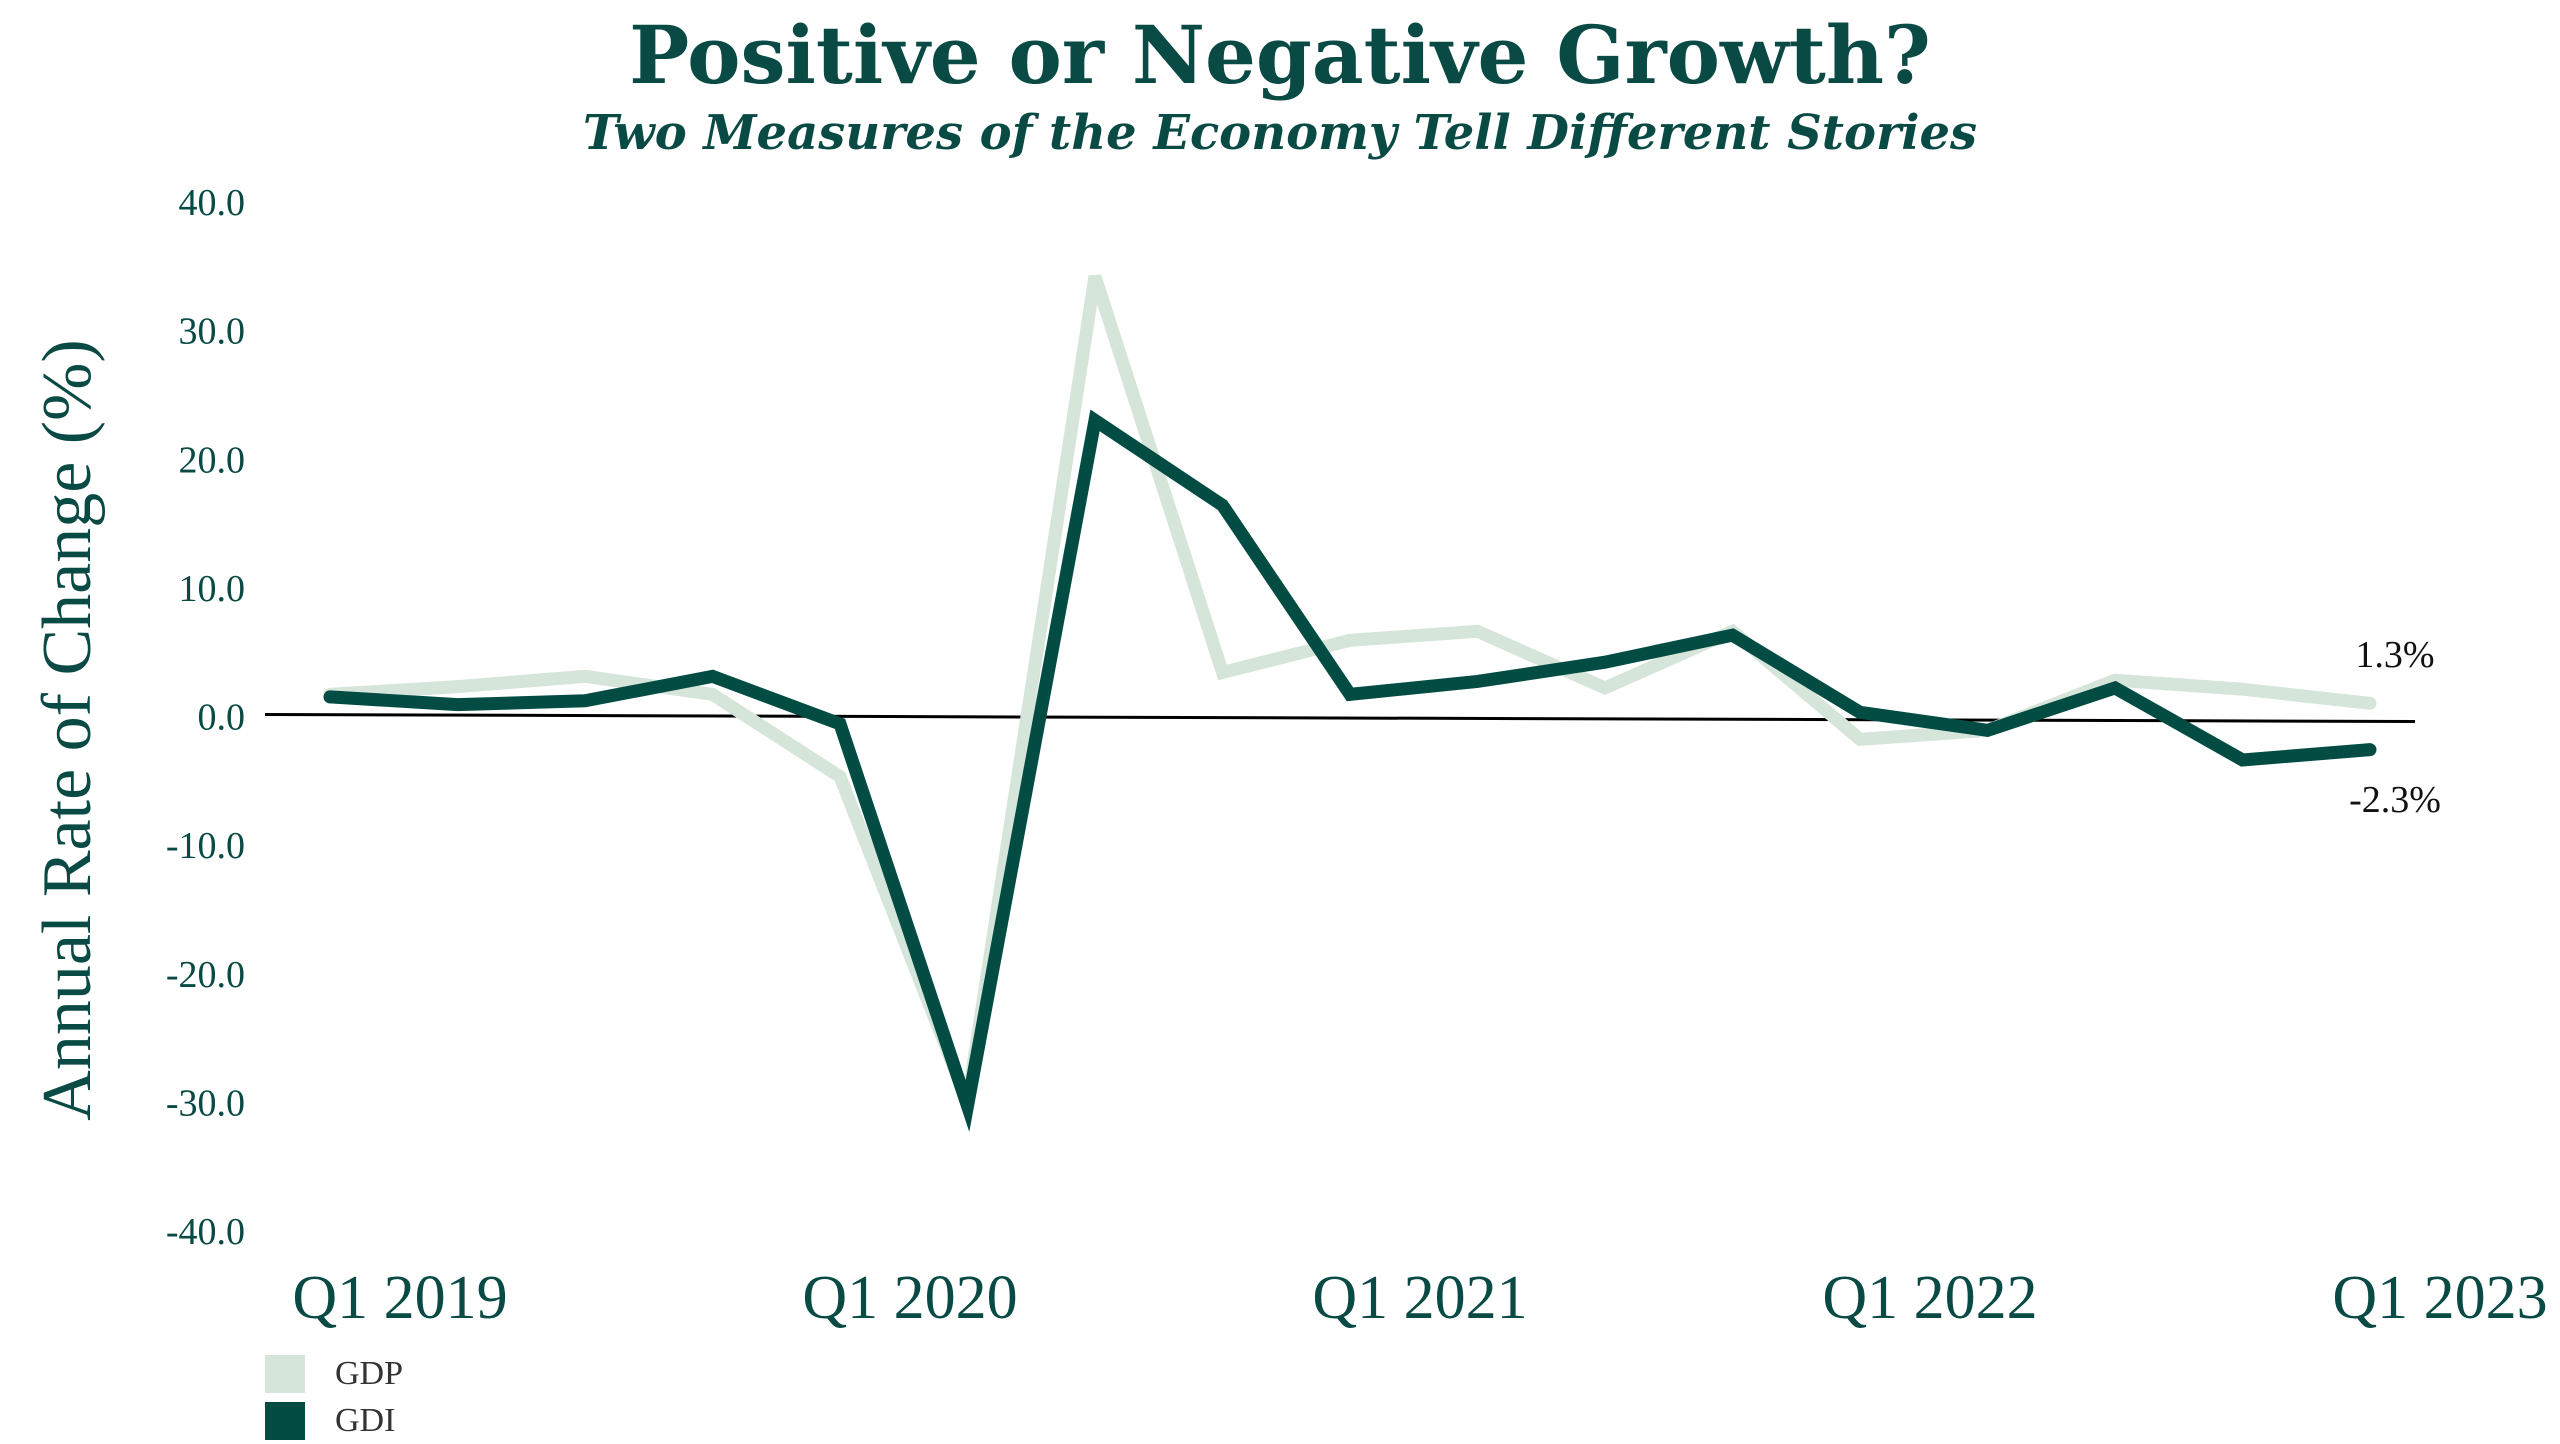 This screenshot has height=1444, width=2560. I want to click on legend-label-gdi: GDI, so click(365, 1420).